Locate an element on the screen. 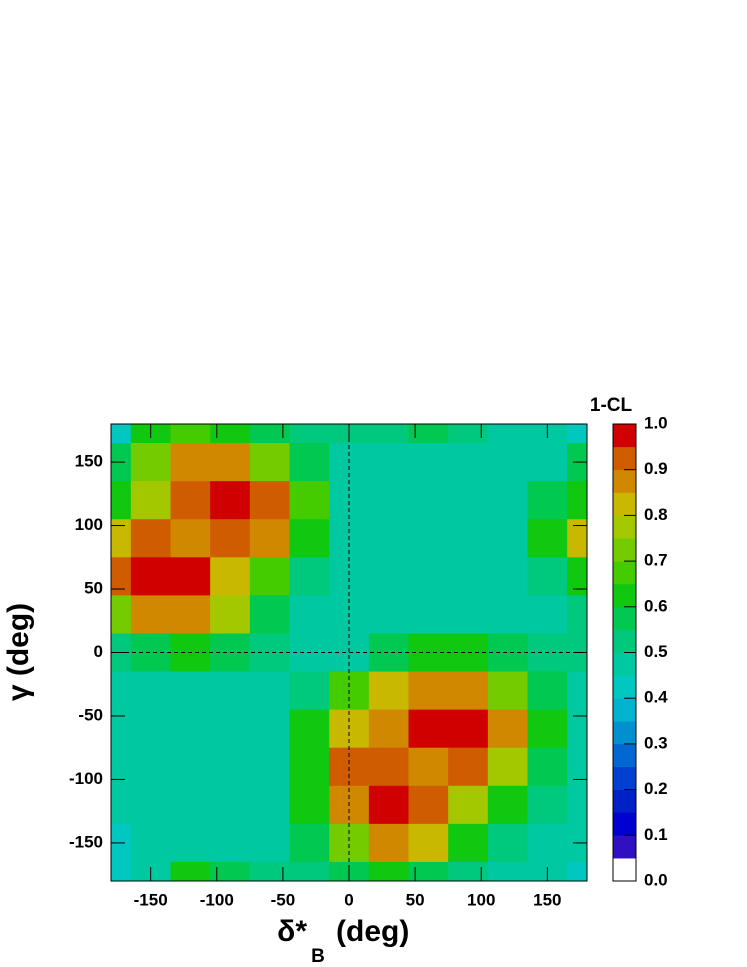 The width and height of the screenshot is (747, 967). x-tick-label: 50 is located at coordinates (415, 899).